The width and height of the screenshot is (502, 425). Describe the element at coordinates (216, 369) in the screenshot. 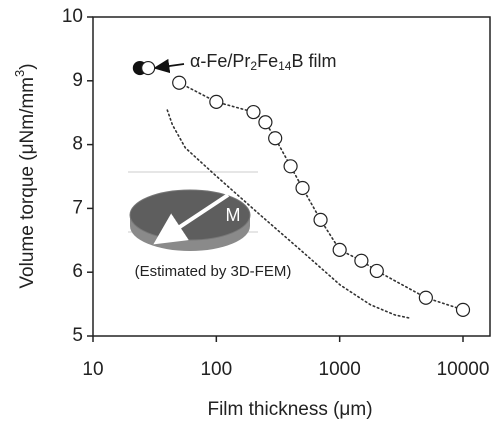

I see `x-tick-label: 100` at that location.